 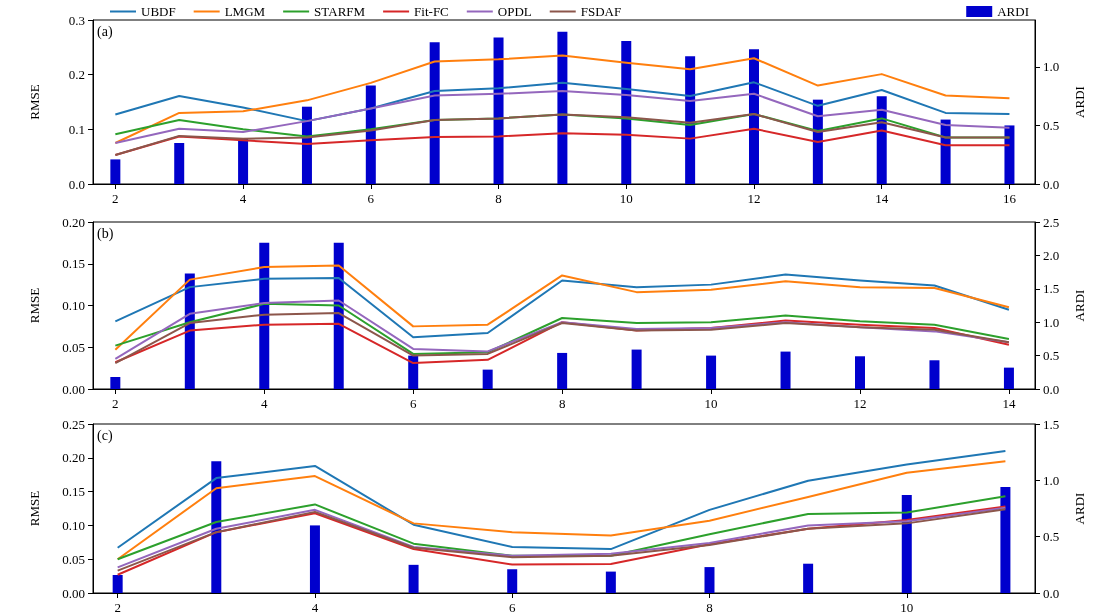 I want to click on y-tick-label: 0.25, so click(x=73, y=424).